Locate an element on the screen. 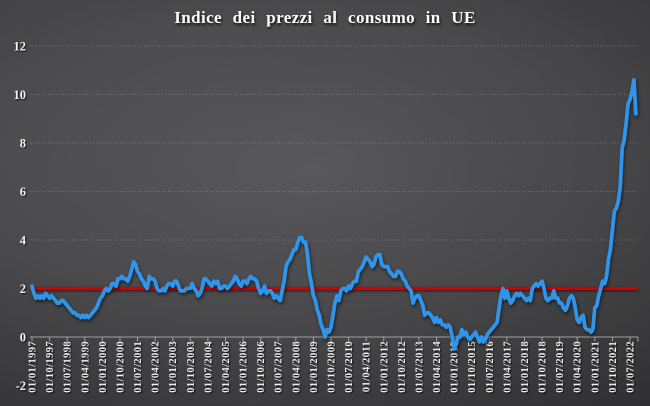 The image size is (650, 406). x-tick-label: 01/01/2003 is located at coordinates (173, 367).